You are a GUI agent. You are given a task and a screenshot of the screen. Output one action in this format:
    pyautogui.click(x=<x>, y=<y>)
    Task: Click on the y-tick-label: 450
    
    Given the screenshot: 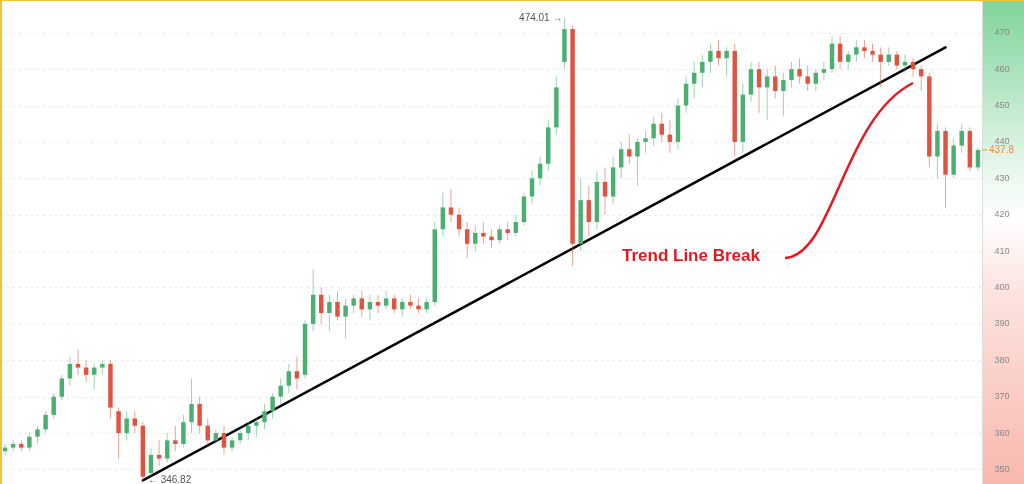 What is the action you would take?
    pyautogui.click(x=1002, y=105)
    